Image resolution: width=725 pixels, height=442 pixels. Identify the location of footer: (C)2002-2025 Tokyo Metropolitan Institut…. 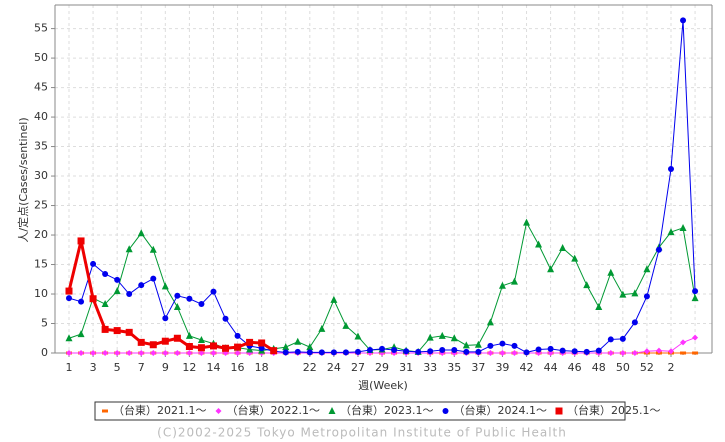
(362, 433).